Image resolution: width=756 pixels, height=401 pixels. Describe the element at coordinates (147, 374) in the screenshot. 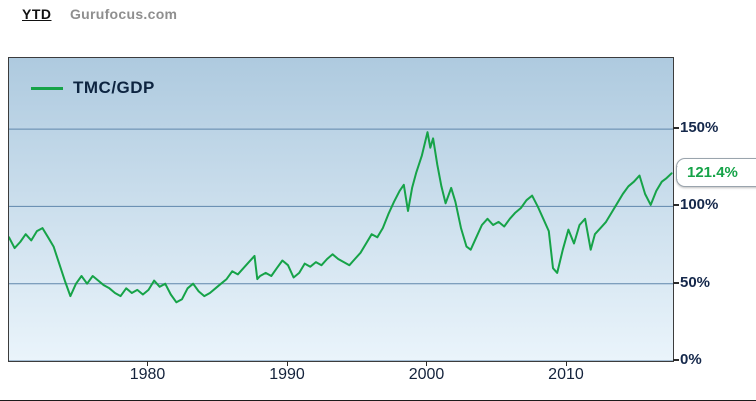

I see `x-tick-label: 1980` at that location.